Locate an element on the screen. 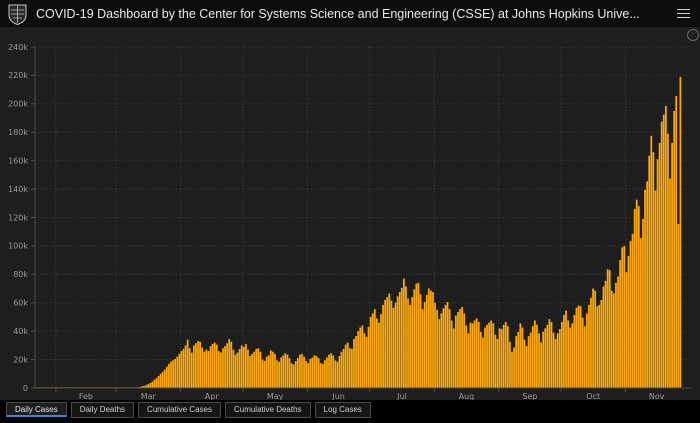  x-tick-label: May is located at coordinates (275, 396).